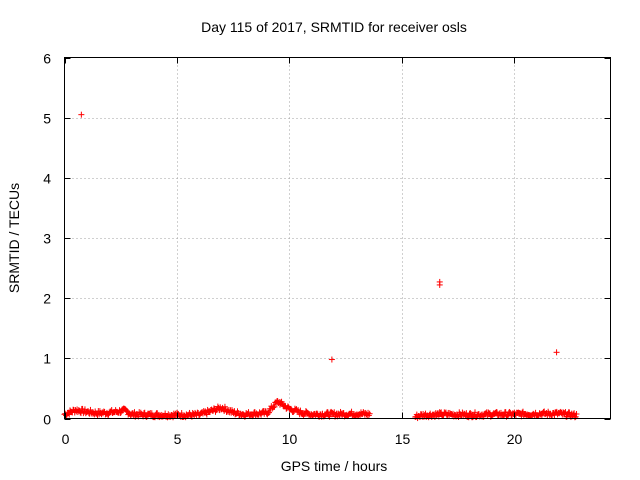 This screenshot has height=480, width=640. Describe the element at coordinates (178, 439) in the screenshot. I see `x-tick-label: 5` at that location.